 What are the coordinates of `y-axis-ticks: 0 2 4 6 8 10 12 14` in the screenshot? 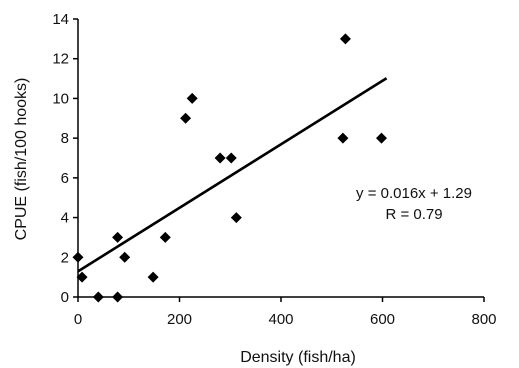 It's located at (65, 158).